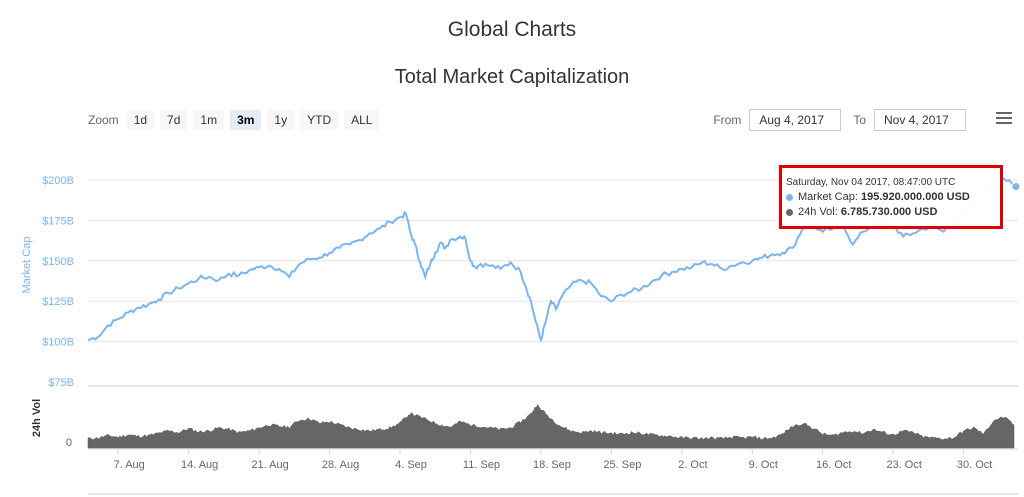 This screenshot has width=1024, height=497. Describe the element at coordinates (37, 418) in the screenshot. I see `volume-axis-label: 24h Vol` at that location.